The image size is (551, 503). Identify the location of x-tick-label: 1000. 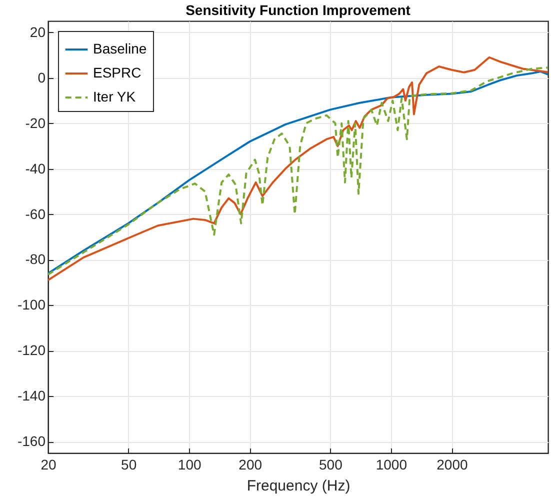
(392, 464).